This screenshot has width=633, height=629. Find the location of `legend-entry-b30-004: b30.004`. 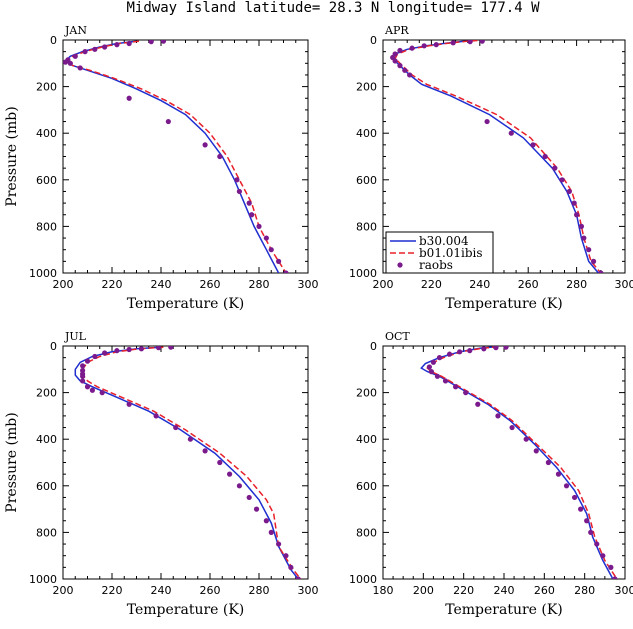

legend-entry-b30-004: b30.004 is located at coordinates (429, 241).